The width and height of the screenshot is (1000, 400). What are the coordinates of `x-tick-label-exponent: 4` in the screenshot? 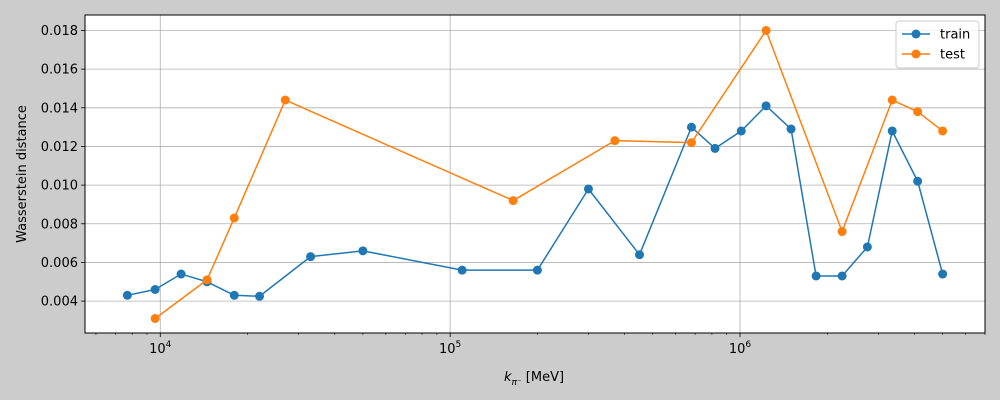 It's located at (169, 345).